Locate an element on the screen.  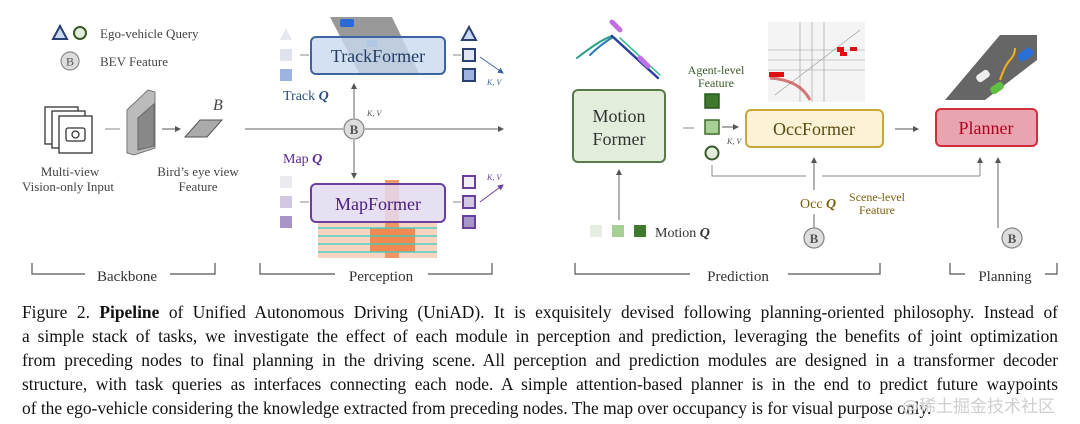
stage-brackets is located at coordinates (544, 269).